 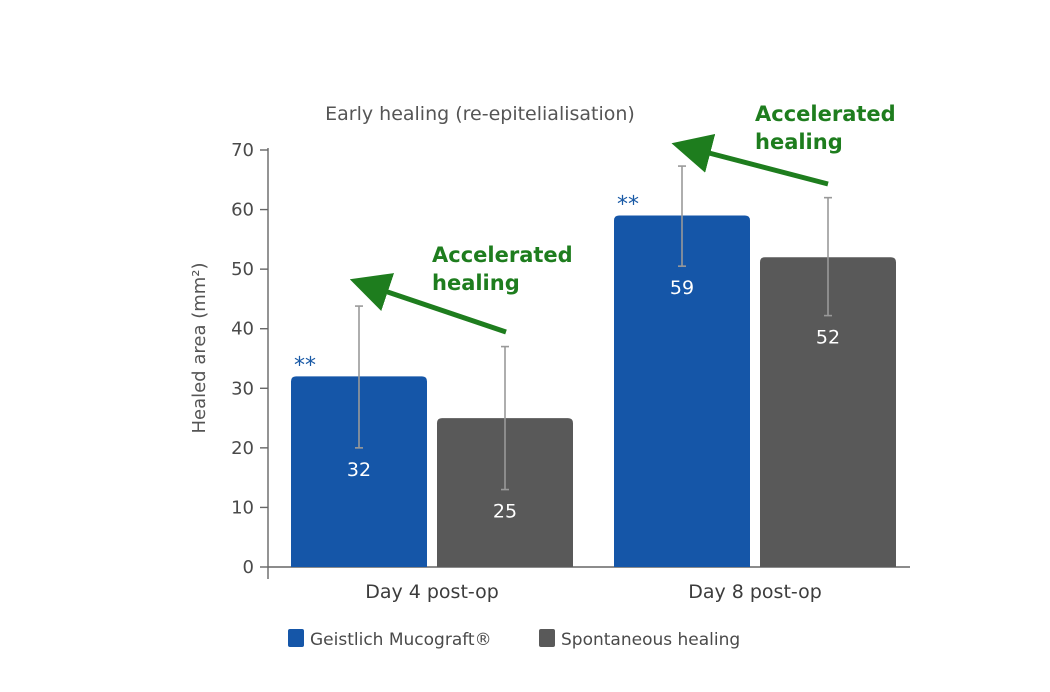 I want to click on bar-value-label: 52, so click(x=828, y=338).